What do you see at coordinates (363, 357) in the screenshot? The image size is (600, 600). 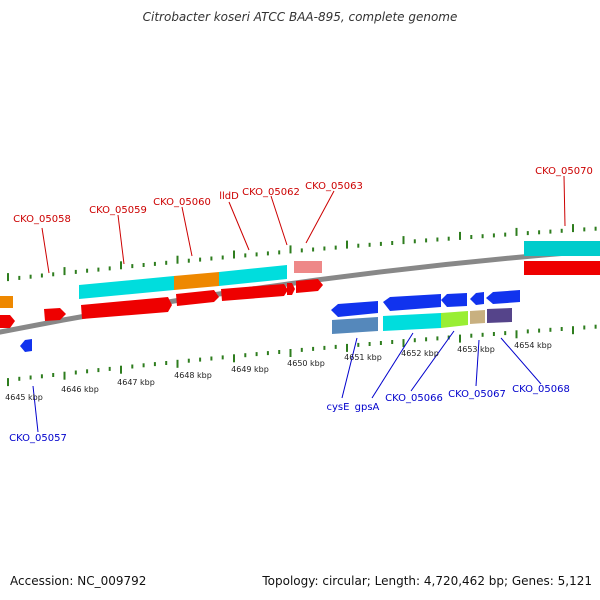 I see `scale-label: 4651 kbp` at bounding box center [363, 357].